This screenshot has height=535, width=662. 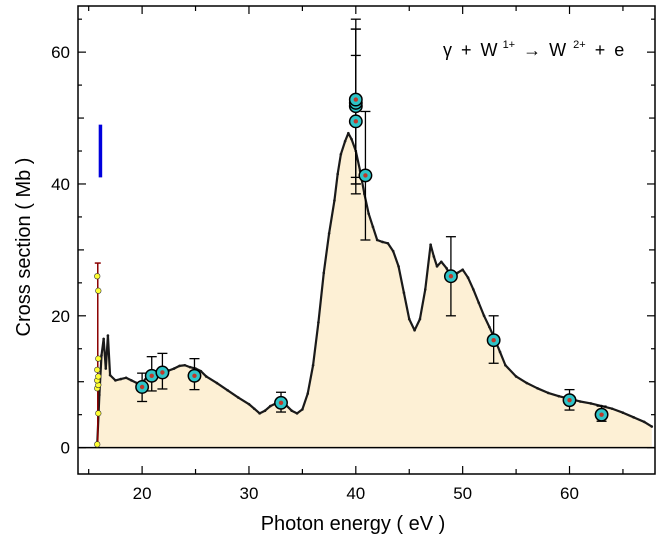 What do you see at coordinates (60, 316) in the screenshot?
I see `y-tick-label: 20` at bounding box center [60, 316].